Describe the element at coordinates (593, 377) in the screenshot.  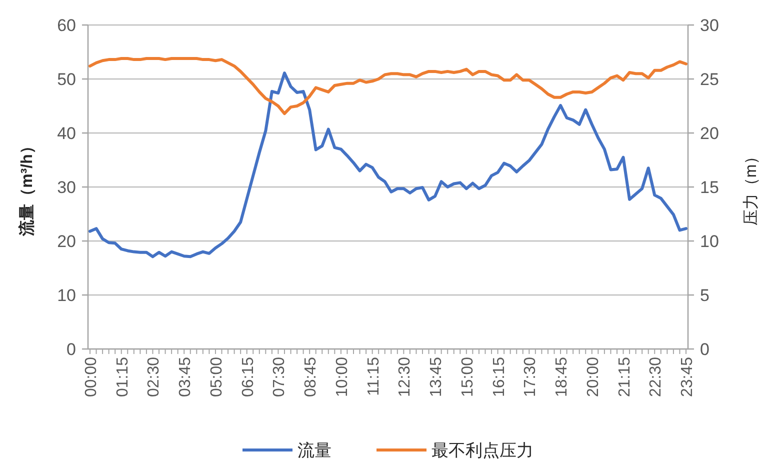
I see `x-tick-label: 20:00` at that location.